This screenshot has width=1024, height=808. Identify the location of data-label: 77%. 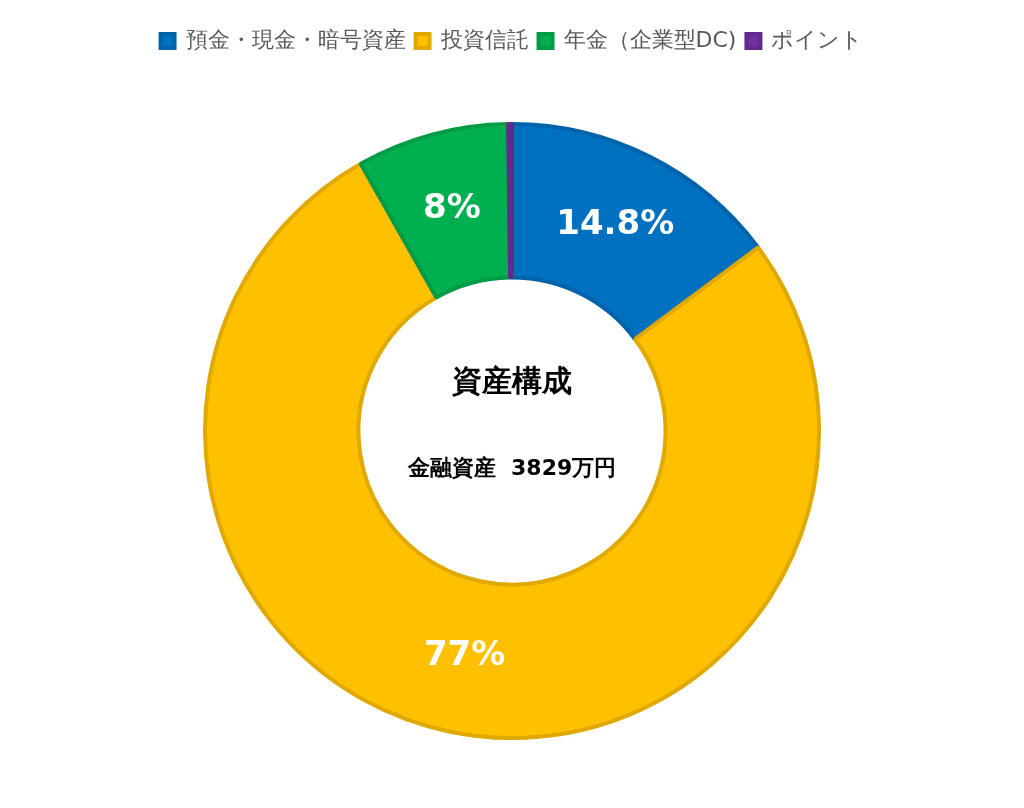
(464, 653).